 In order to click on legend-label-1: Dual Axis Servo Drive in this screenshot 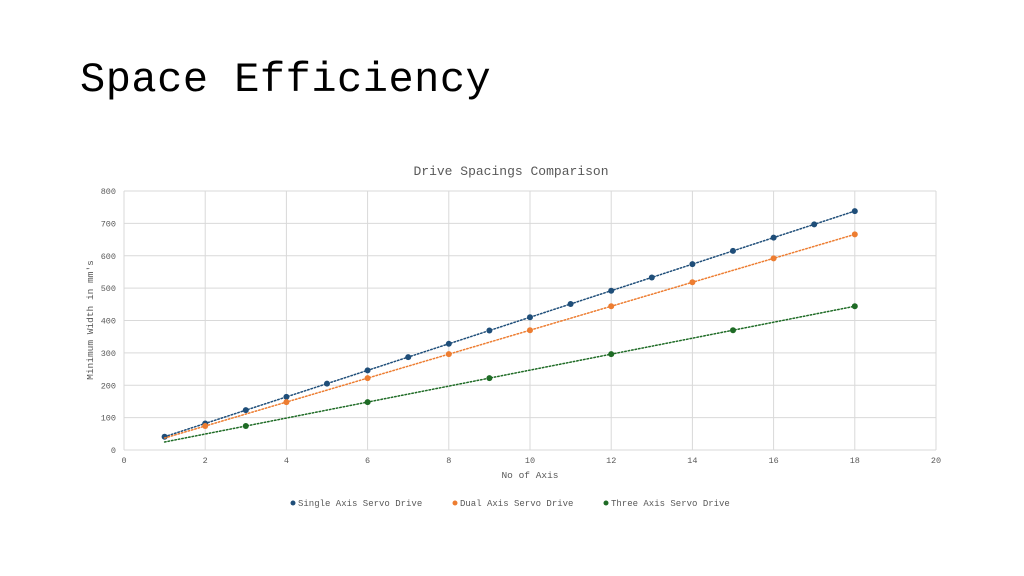, I will do `click(516, 504)`.